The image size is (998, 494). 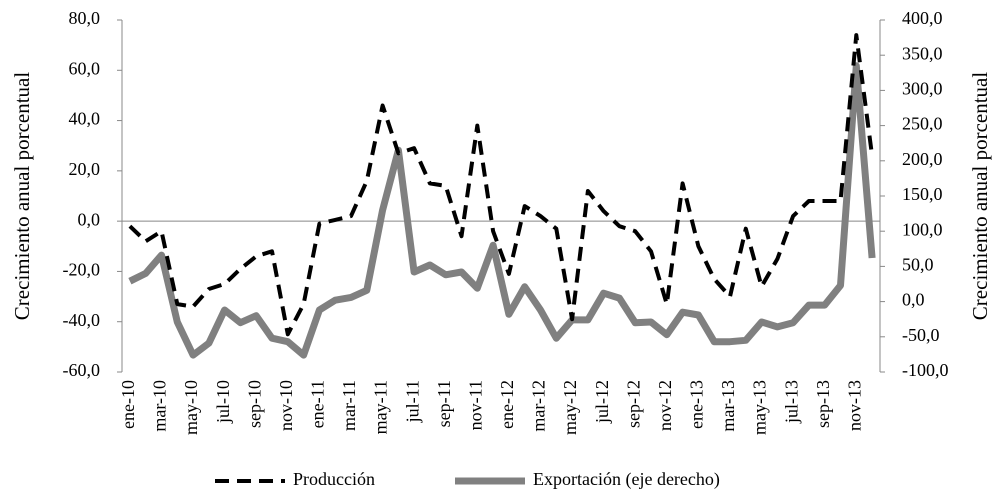 I want to click on x-tick-label: sep-12, so click(x=633, y=404).